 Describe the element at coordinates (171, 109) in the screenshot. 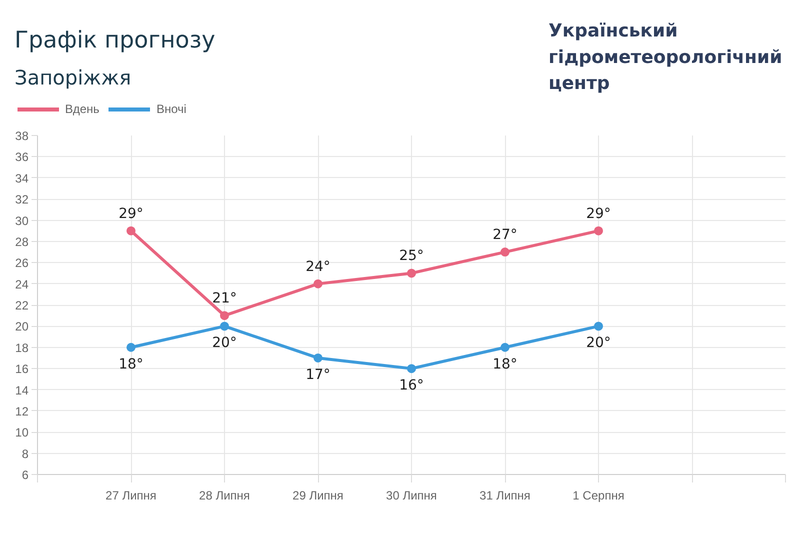

I see `legend-label: Вночі` at that location.